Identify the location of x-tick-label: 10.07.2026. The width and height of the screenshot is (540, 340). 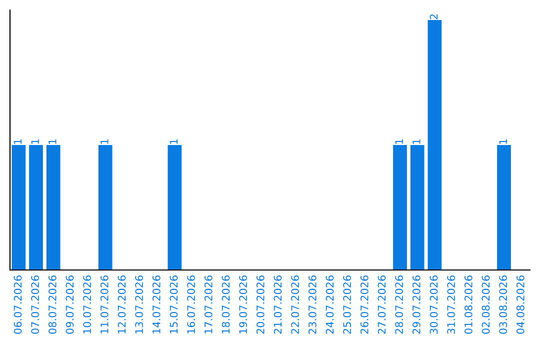
(87, 305).